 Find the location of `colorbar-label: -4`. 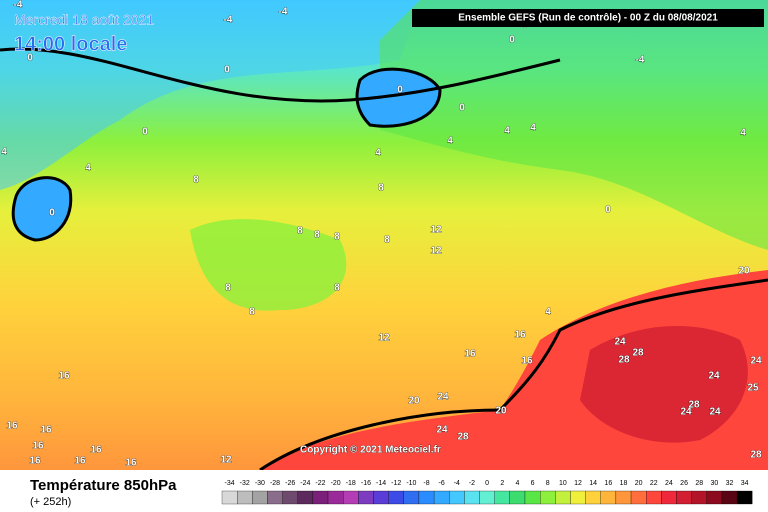

colorbar-label: -4 is located at coordinates (457, 483).